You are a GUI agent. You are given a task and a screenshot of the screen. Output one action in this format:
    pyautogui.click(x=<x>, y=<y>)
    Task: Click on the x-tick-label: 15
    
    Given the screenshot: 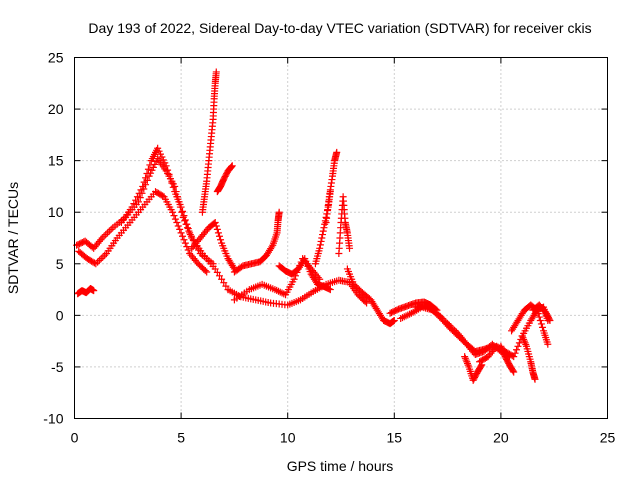 What is the action you would take?
    pyautogui.click(x=395, y=438)
    